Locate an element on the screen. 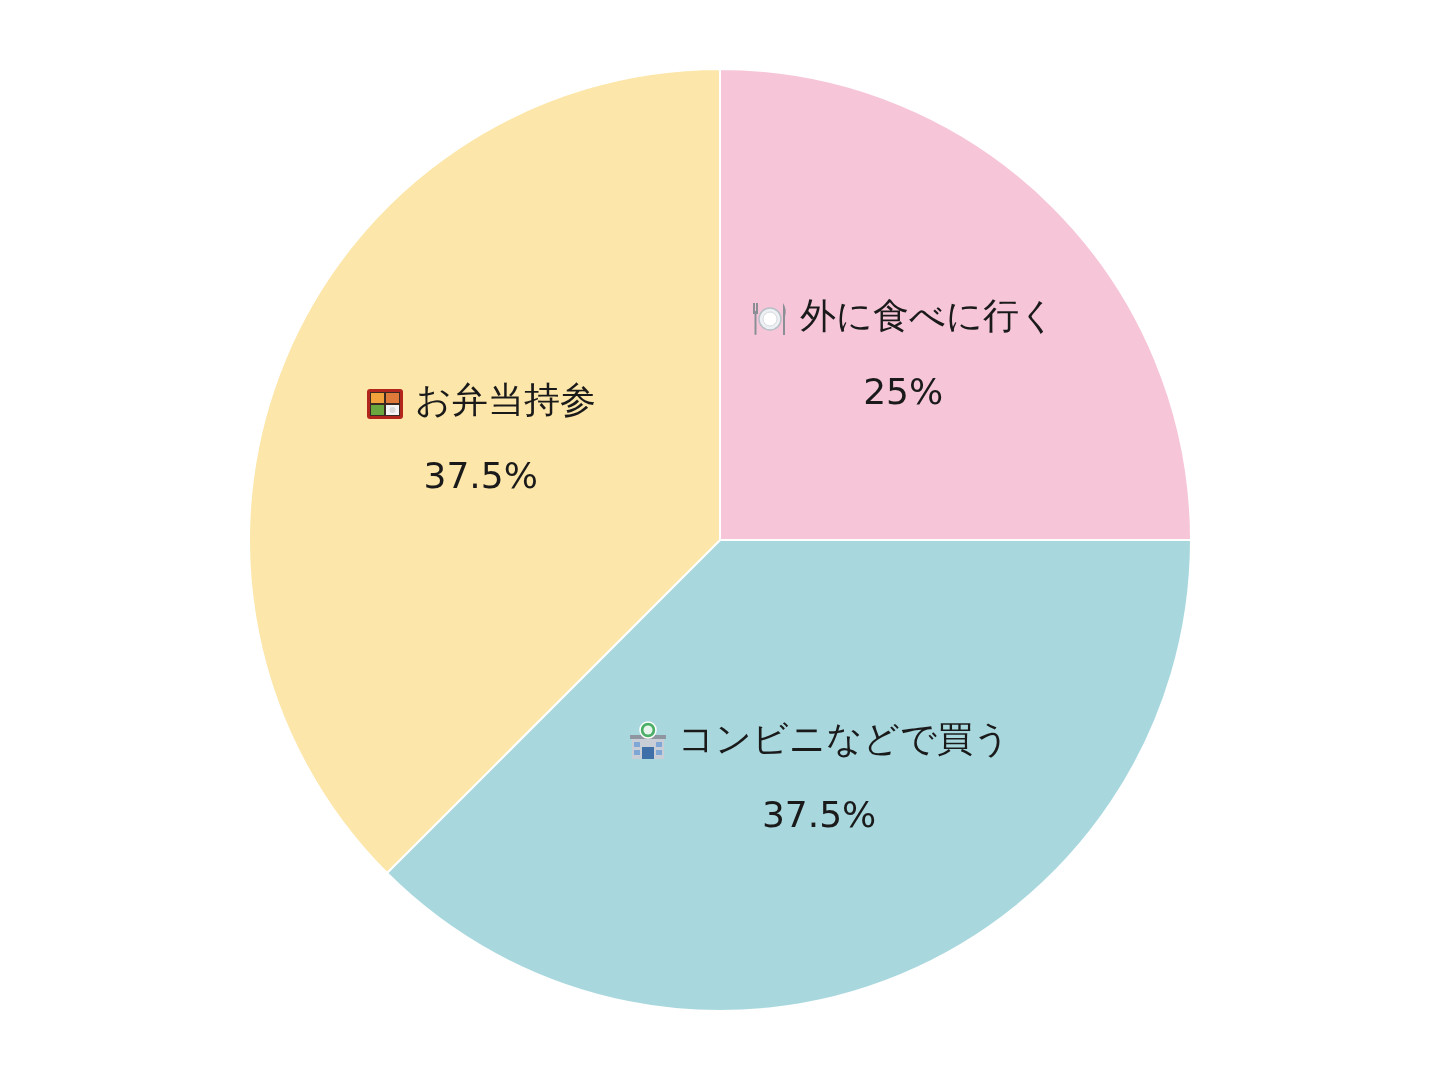 This screenshot has height=1080, width=1440. slice-label: 外に食べに行く is located at coordinates (928, 316).